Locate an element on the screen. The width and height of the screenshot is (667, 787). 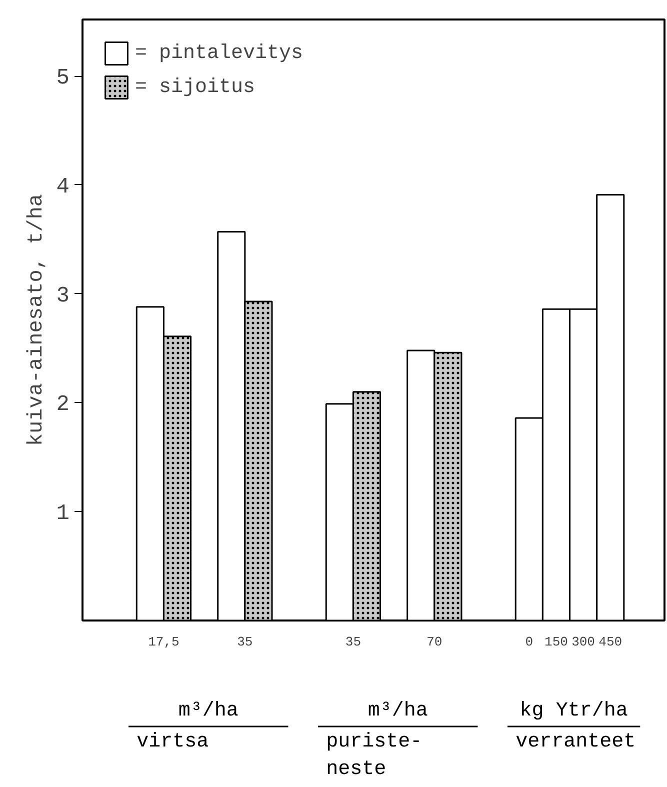
x-tick-label: 300 is located at coordinates (583, 642).